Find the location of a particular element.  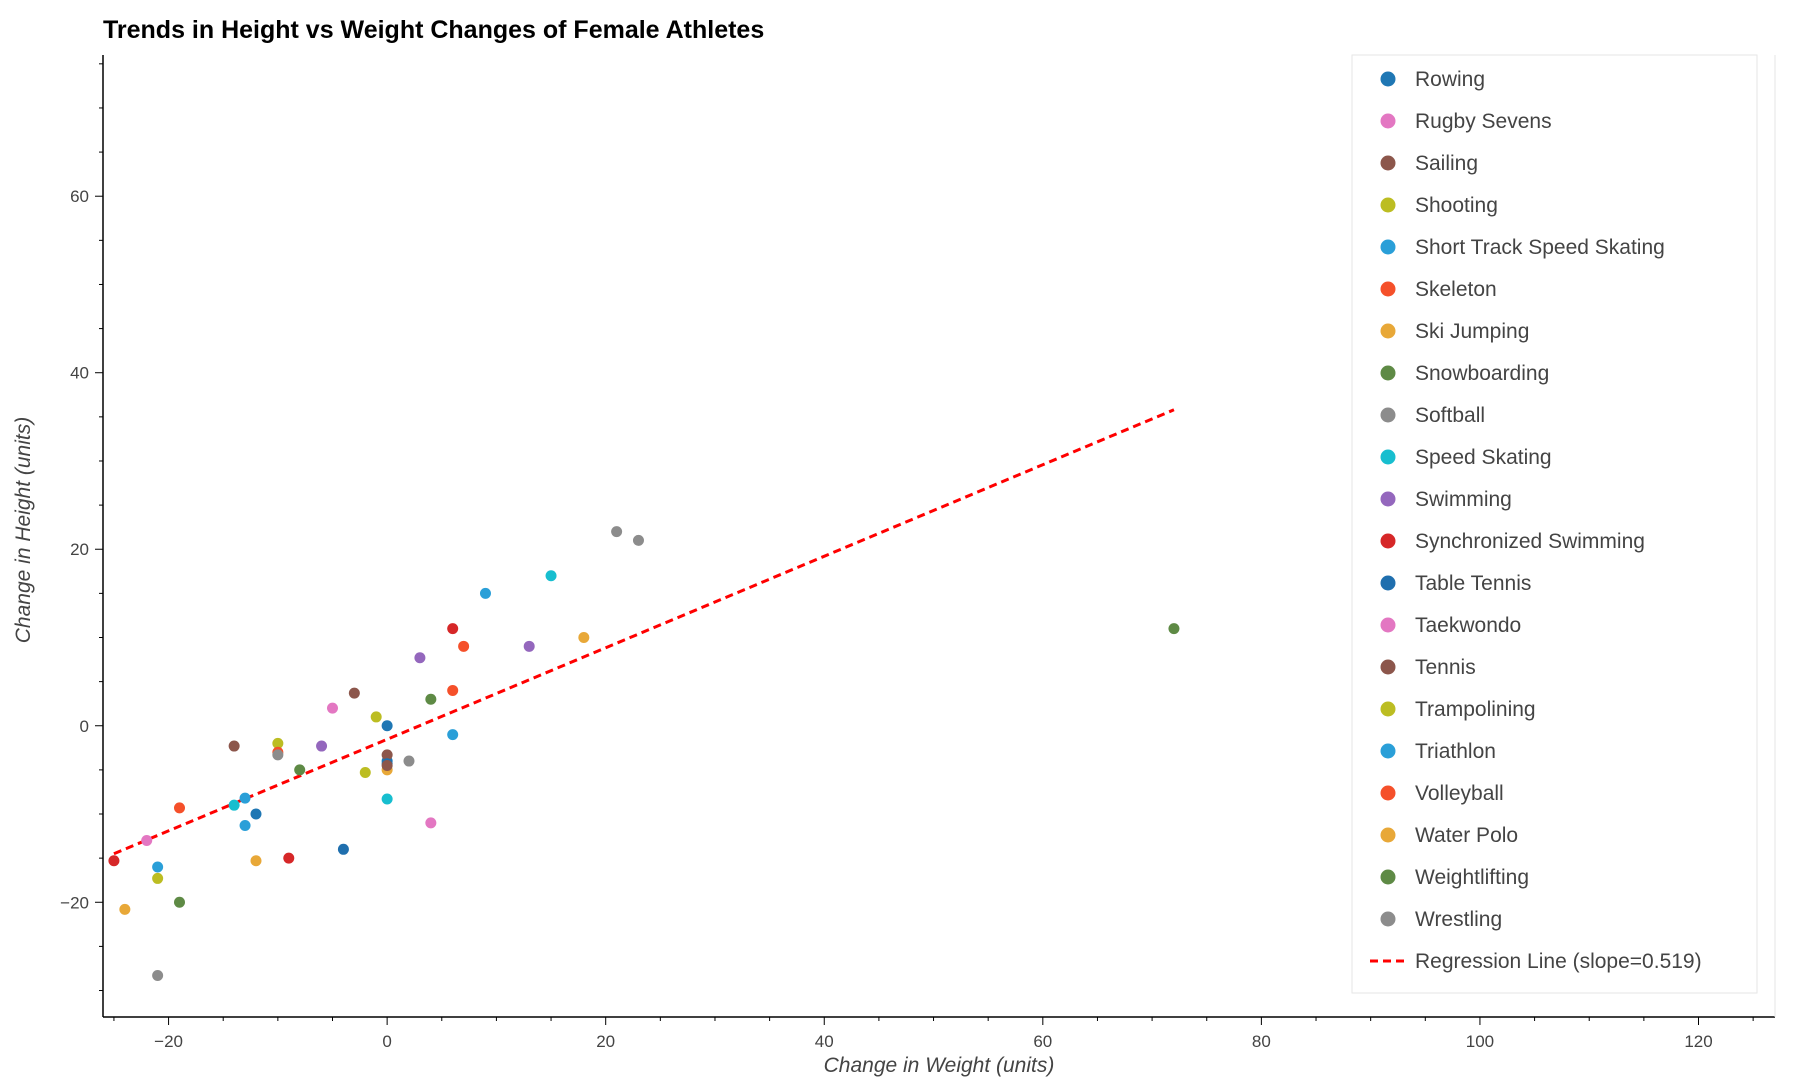

legend-marker-softball is located at coordinates (1388, 415).